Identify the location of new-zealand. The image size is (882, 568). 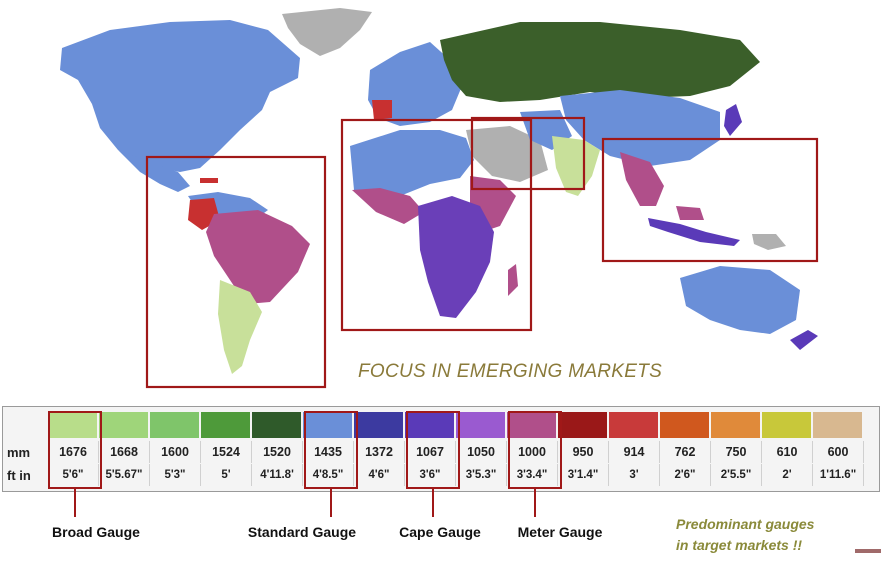
(804, 340).